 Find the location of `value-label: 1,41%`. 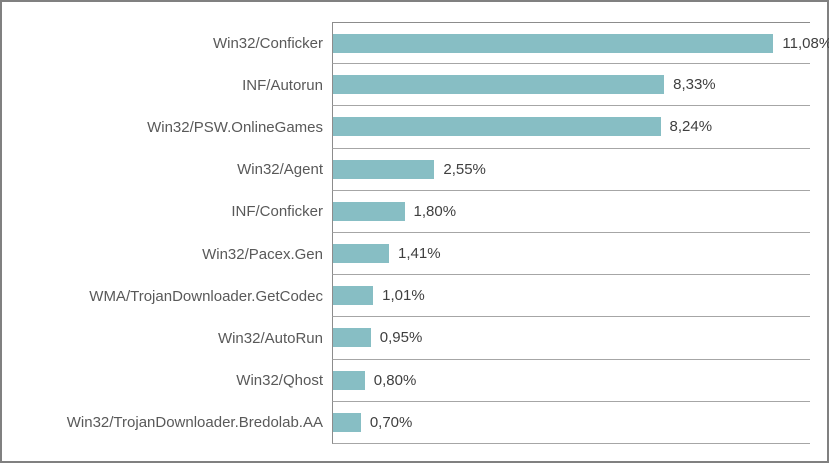

value-label: 1,41% is located at coordinates (419, 254).